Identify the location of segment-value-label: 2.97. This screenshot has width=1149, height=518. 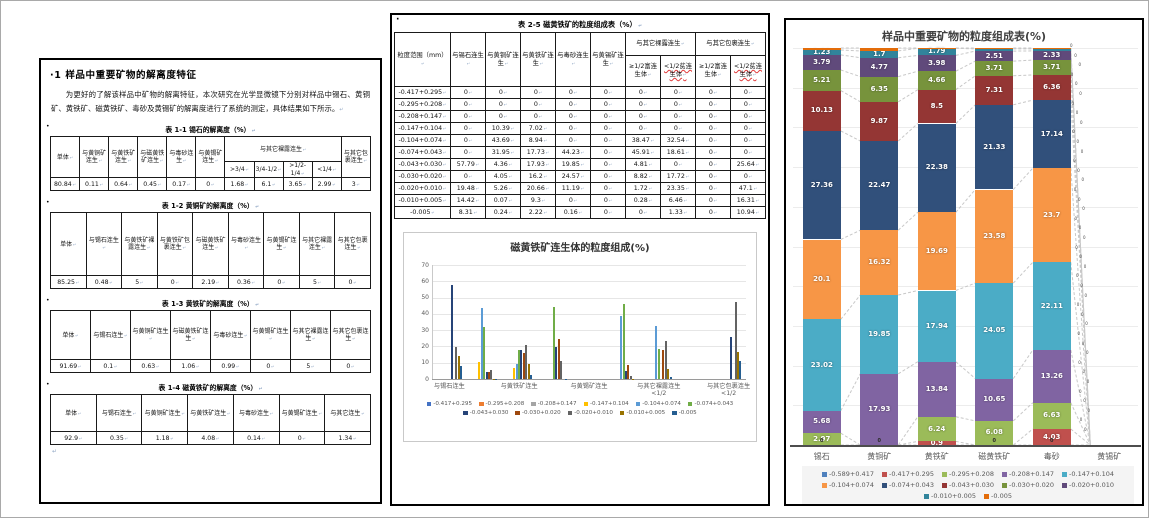
(822, 438).